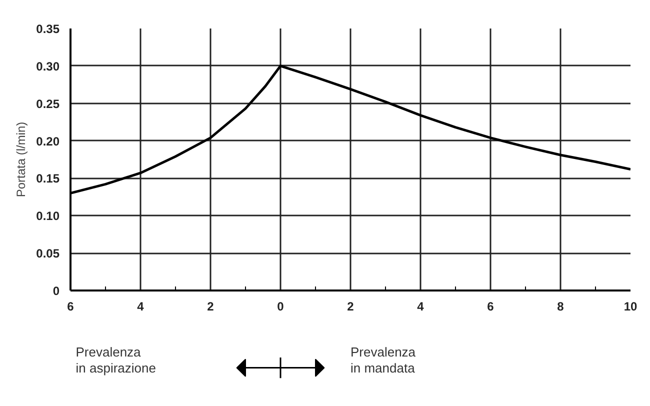 This screenshot has height=406, width=650. What do you see at coordinates (48, 216) in the screenshot?
I see `y-tick-label: 0.10` at bounding box center [48, 216].